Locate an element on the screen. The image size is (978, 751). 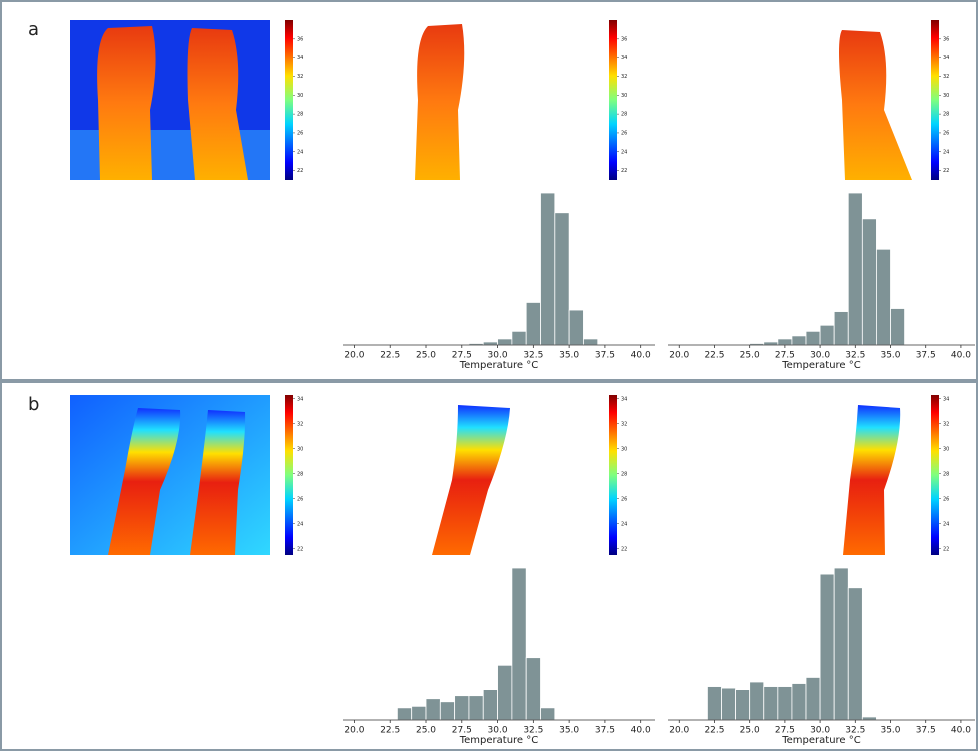
x-tick-label: 37.5 is located at coordinates (926, 356).